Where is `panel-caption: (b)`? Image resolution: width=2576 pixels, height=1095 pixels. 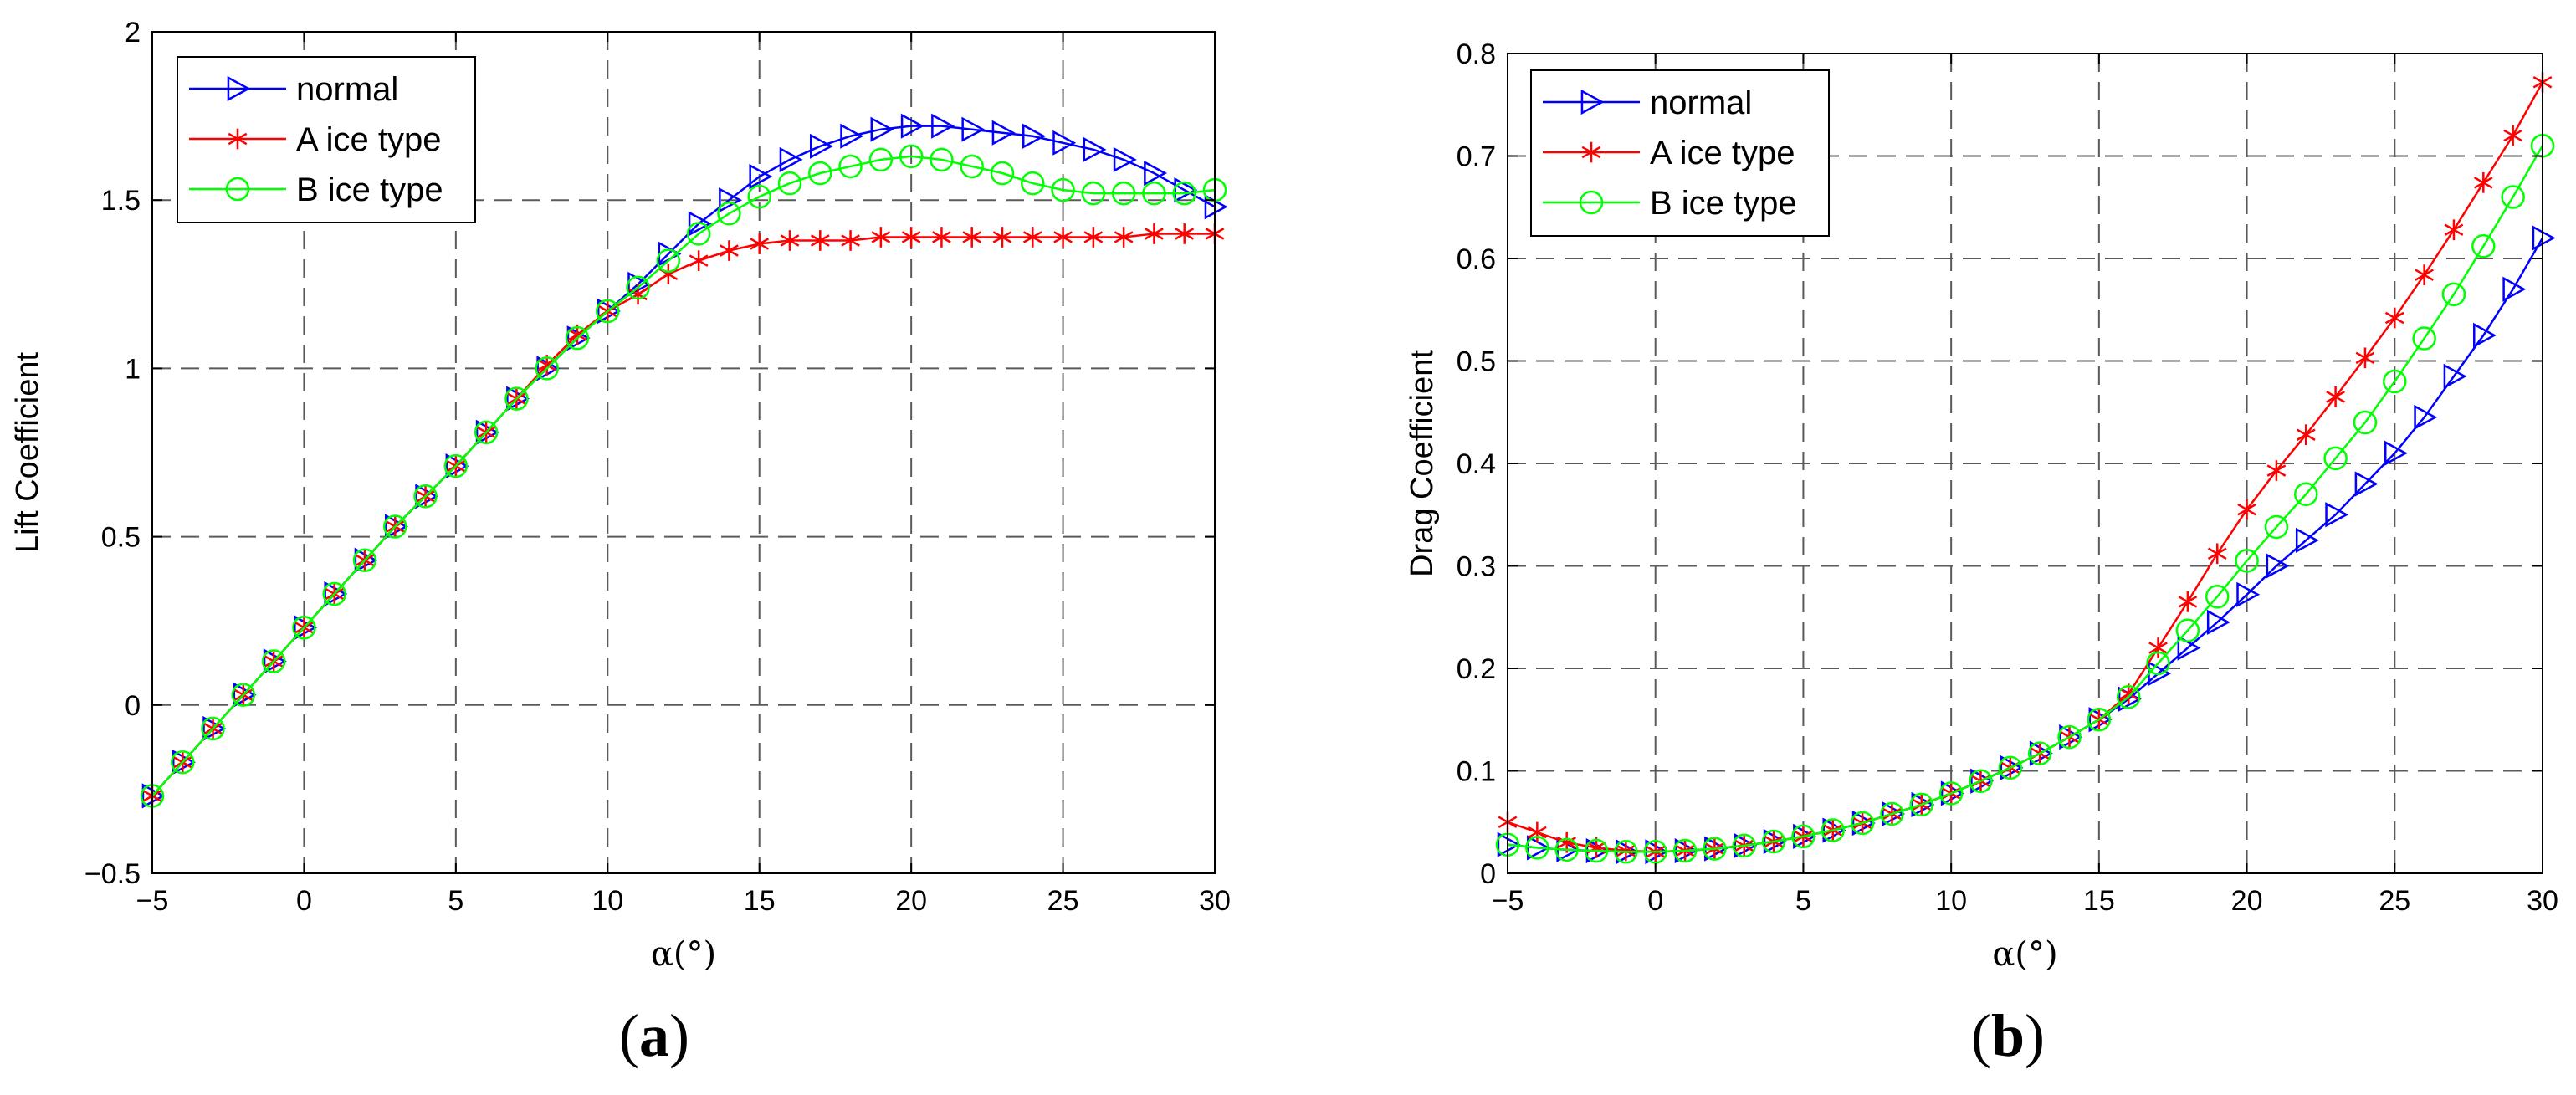
panel-caption: (b) is located at coordinates (2008, 1035).